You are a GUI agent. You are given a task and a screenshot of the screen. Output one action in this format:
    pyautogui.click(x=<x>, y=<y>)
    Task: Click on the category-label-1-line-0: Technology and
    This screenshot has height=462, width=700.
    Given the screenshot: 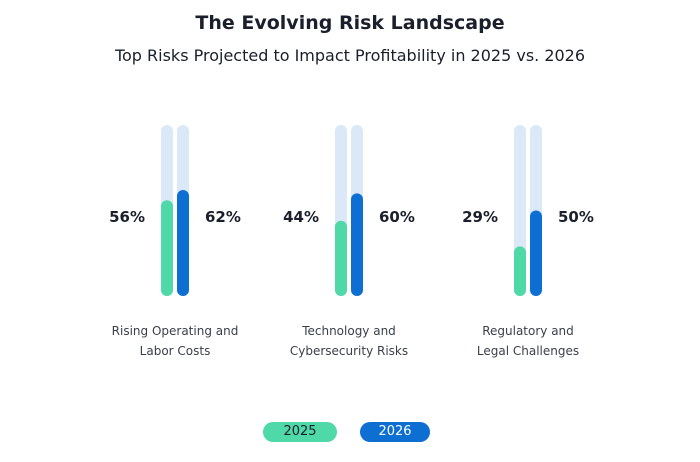 What is the action you would take?
    pyautogui.click(x=348, y=331)
    